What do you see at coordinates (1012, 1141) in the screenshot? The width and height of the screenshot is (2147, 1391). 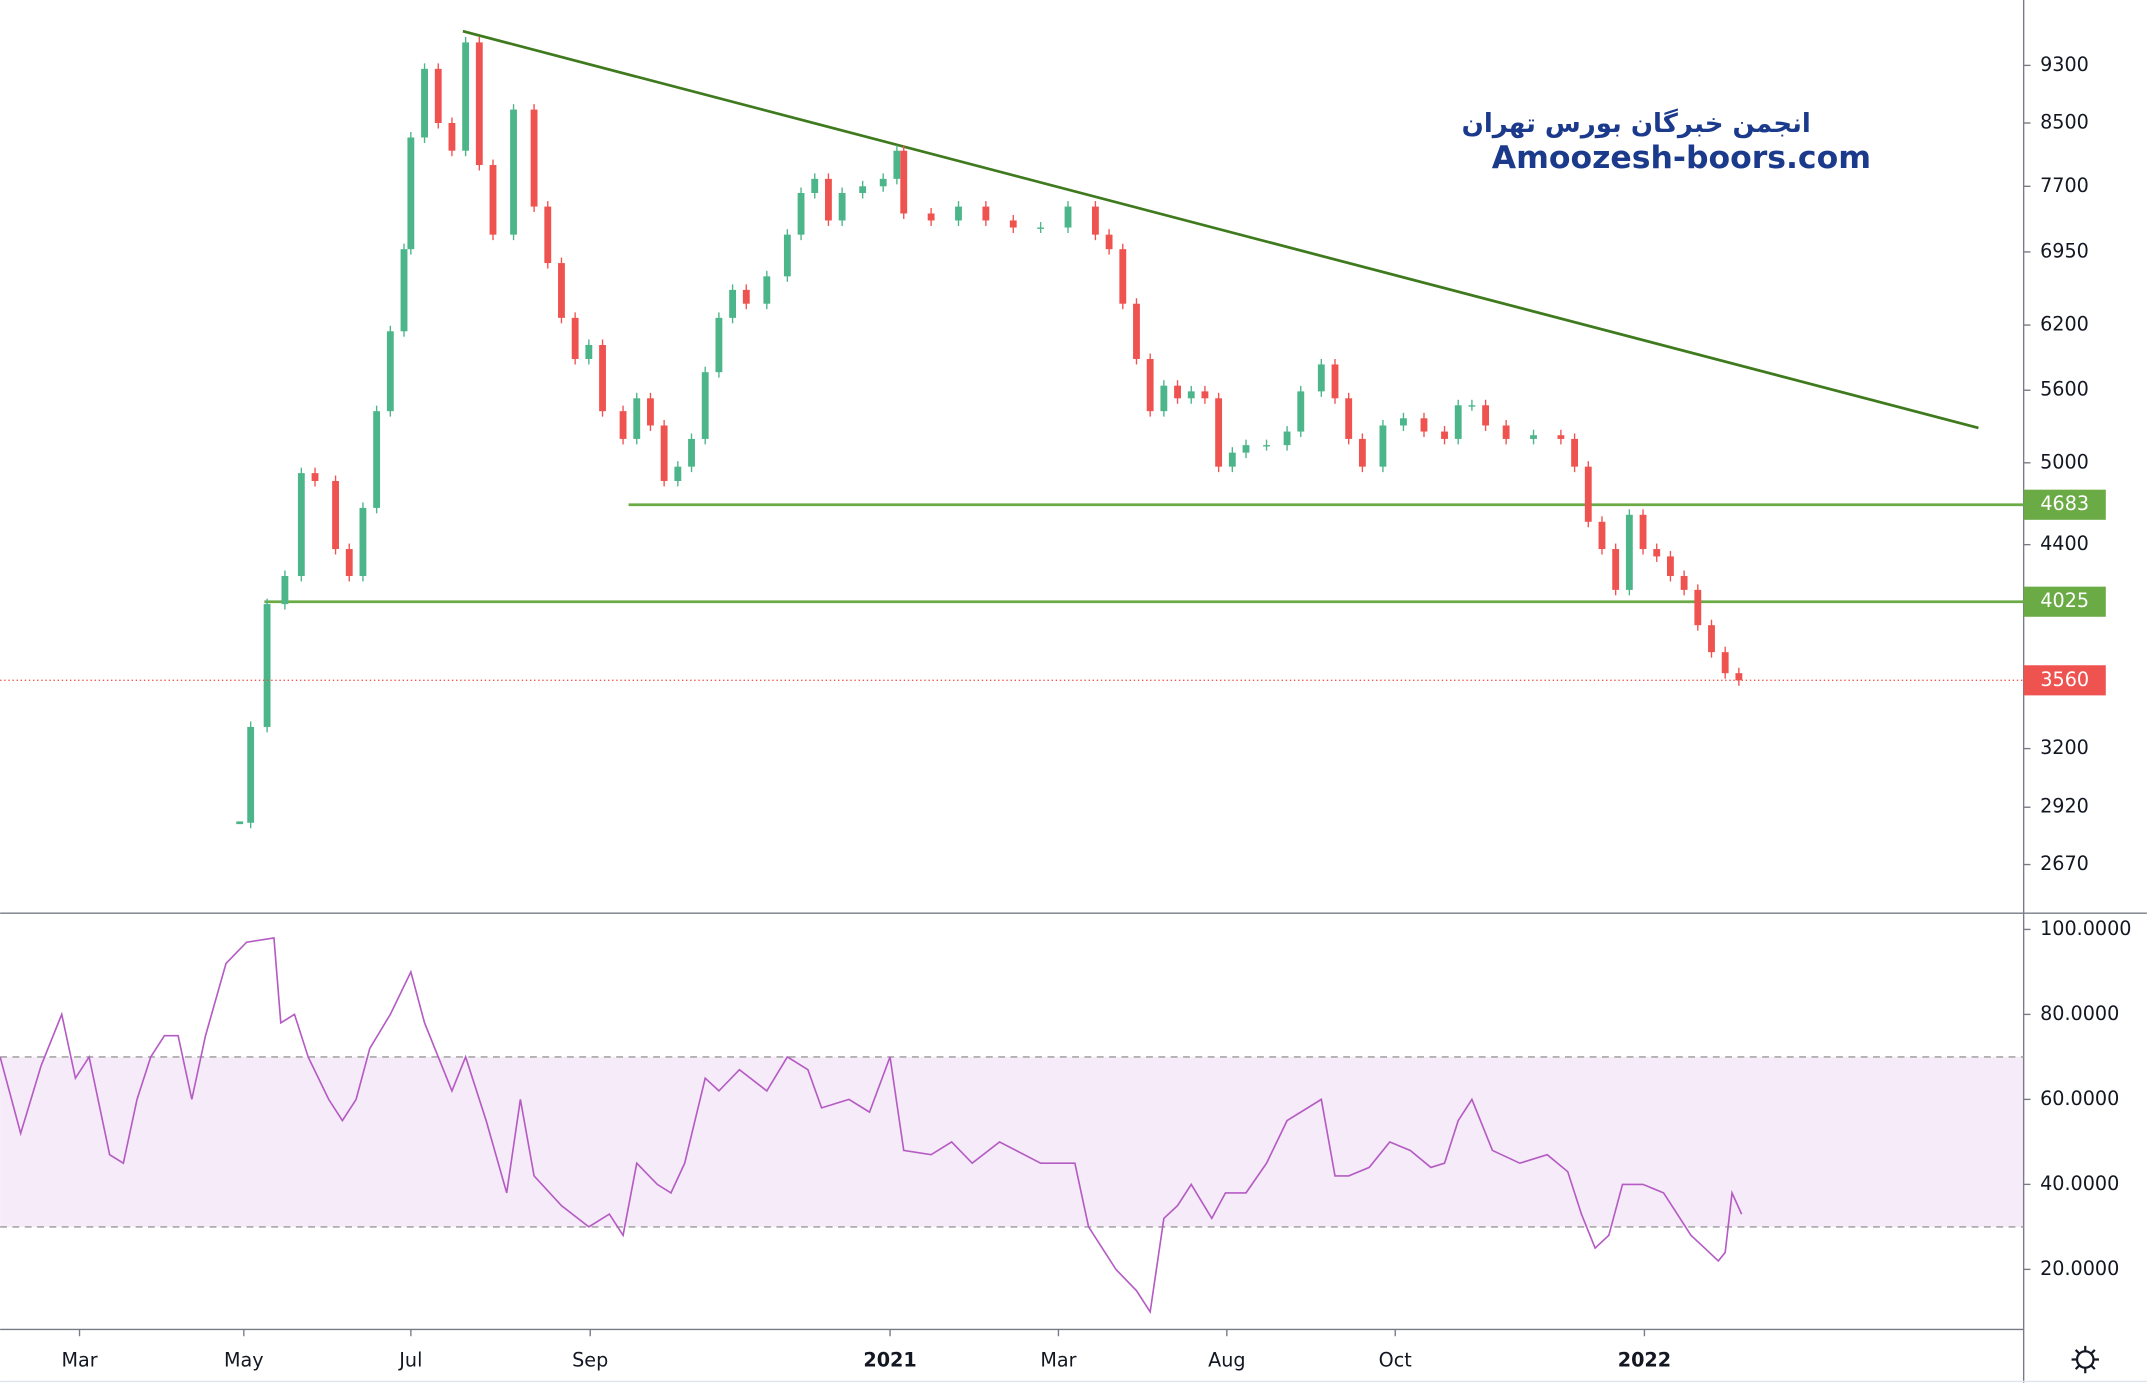 I see `rsi-band` at bounding box center [1012, 1141].